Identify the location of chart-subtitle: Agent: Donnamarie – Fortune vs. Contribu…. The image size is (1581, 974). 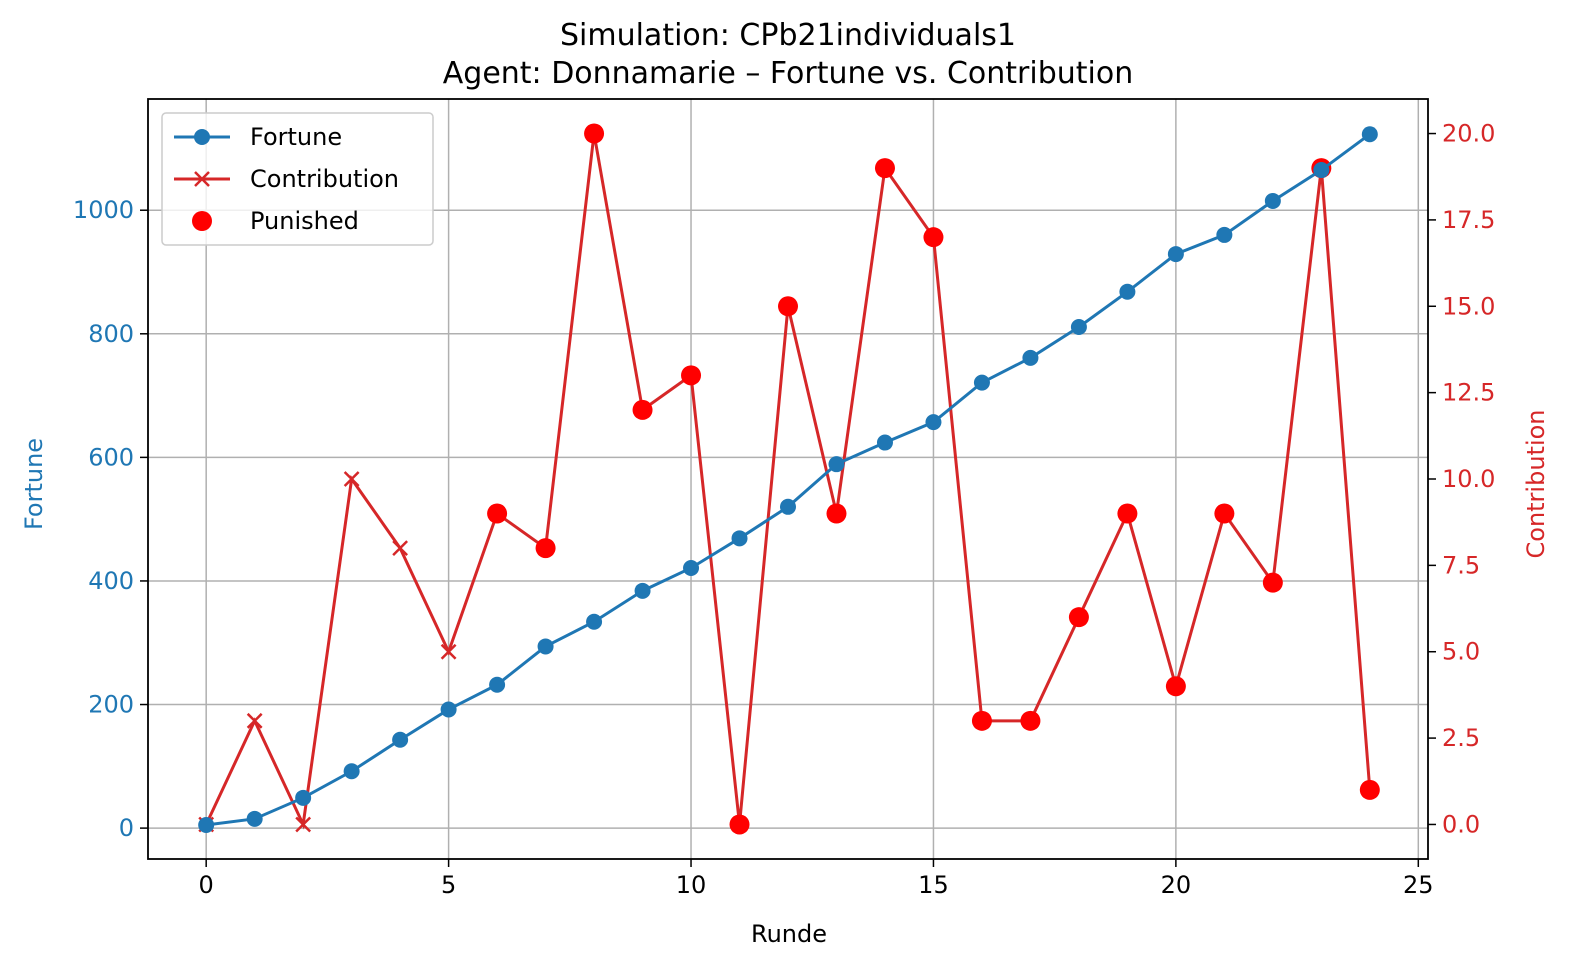
(788, 73).